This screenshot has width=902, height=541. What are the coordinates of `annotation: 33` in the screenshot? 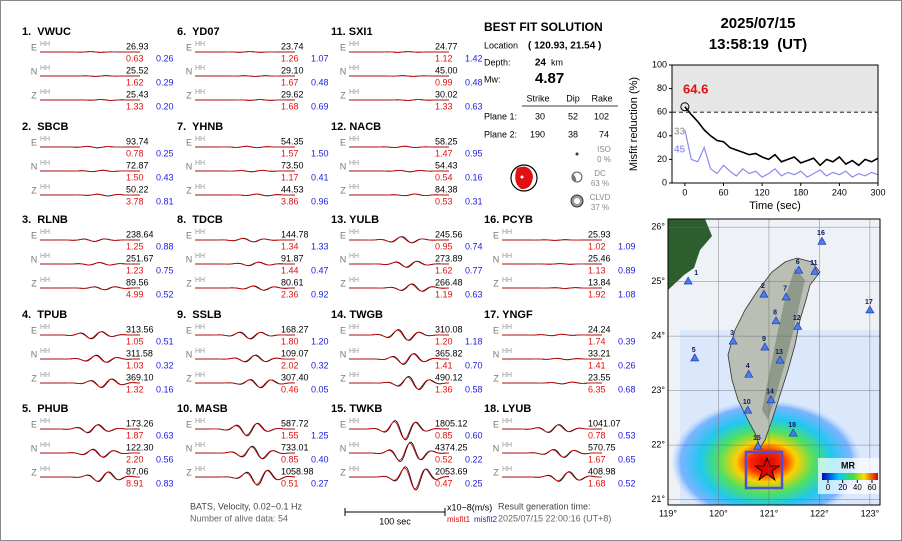 It's located at (680, 132).